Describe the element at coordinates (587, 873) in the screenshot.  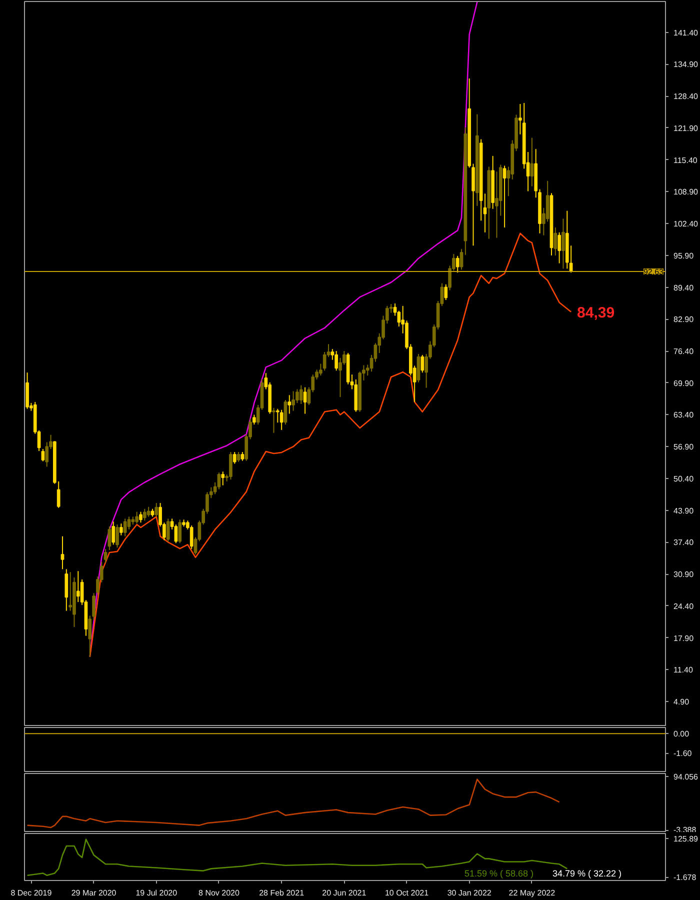
I see `annotation: 34.79 % ( 32.22 )` at that location.